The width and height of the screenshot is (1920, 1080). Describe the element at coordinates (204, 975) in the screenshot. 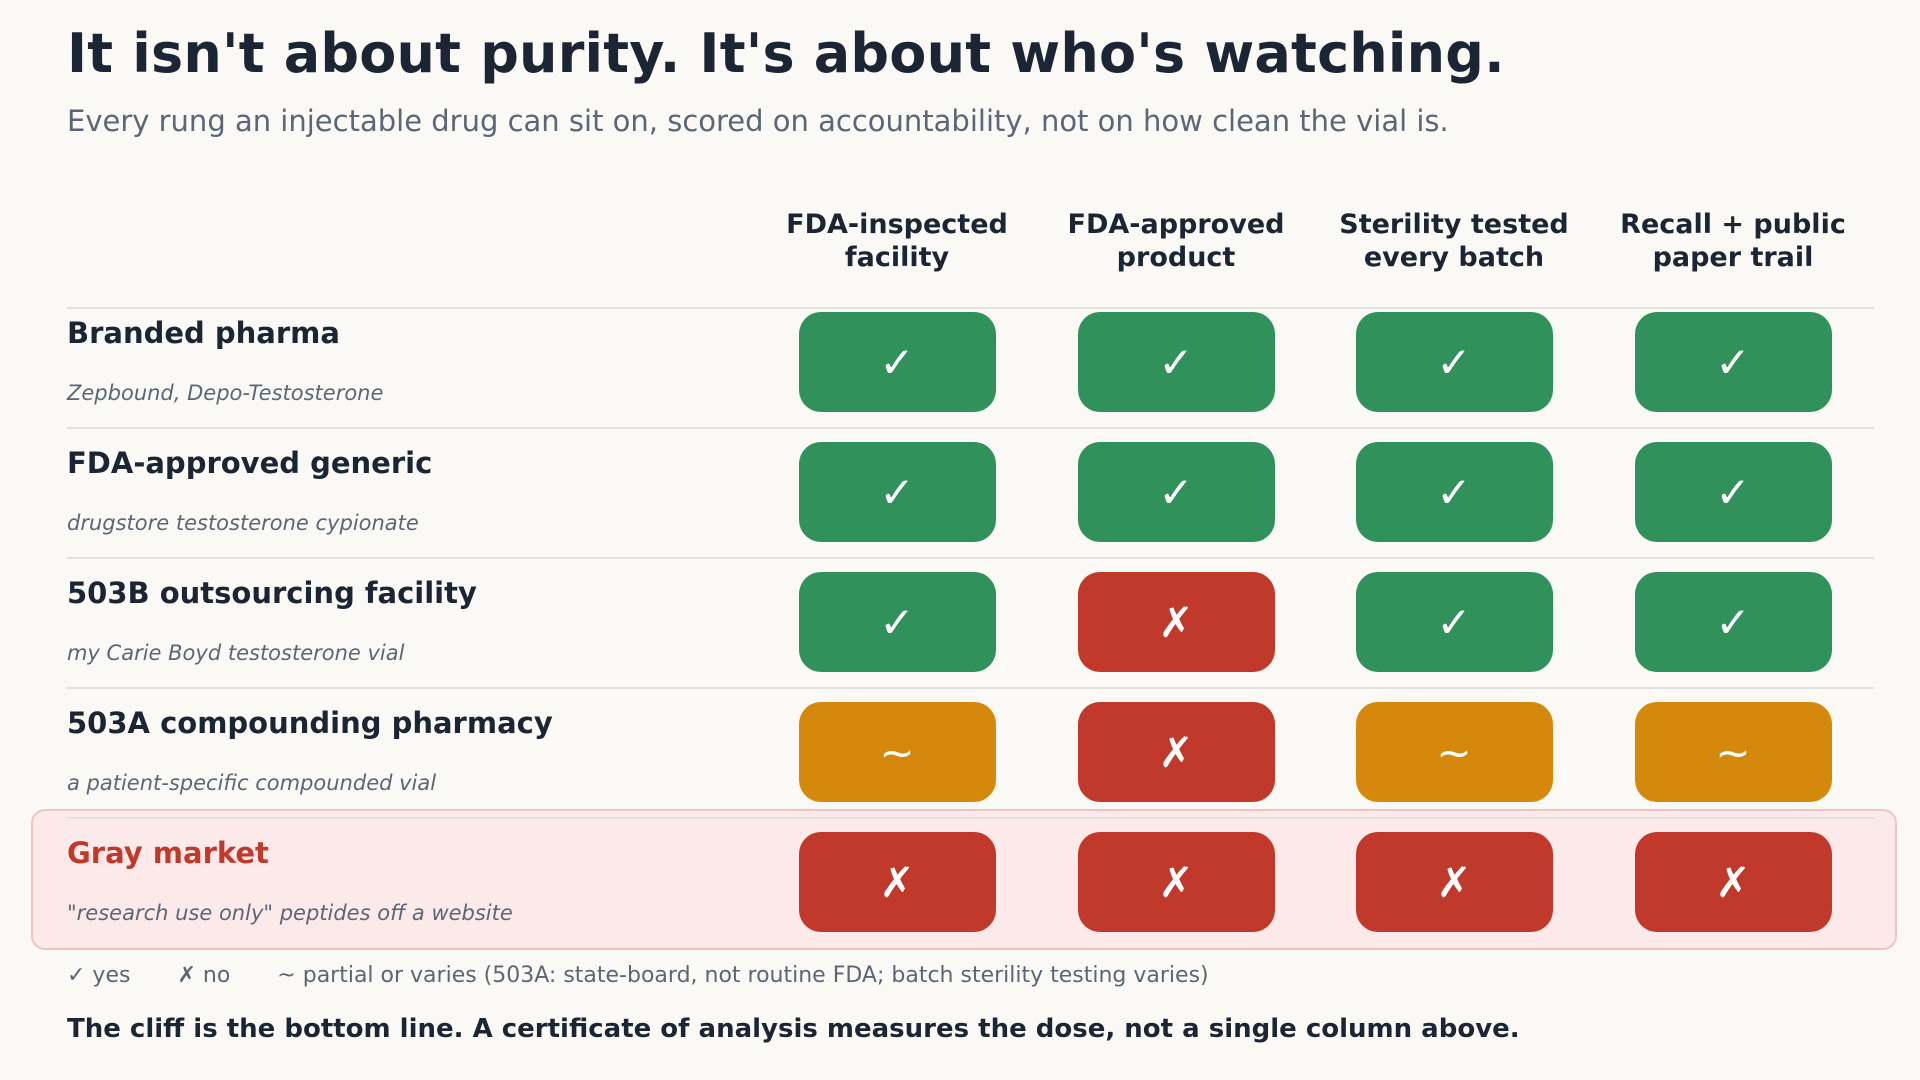

I see `legend-no: ✗ no` at that location.